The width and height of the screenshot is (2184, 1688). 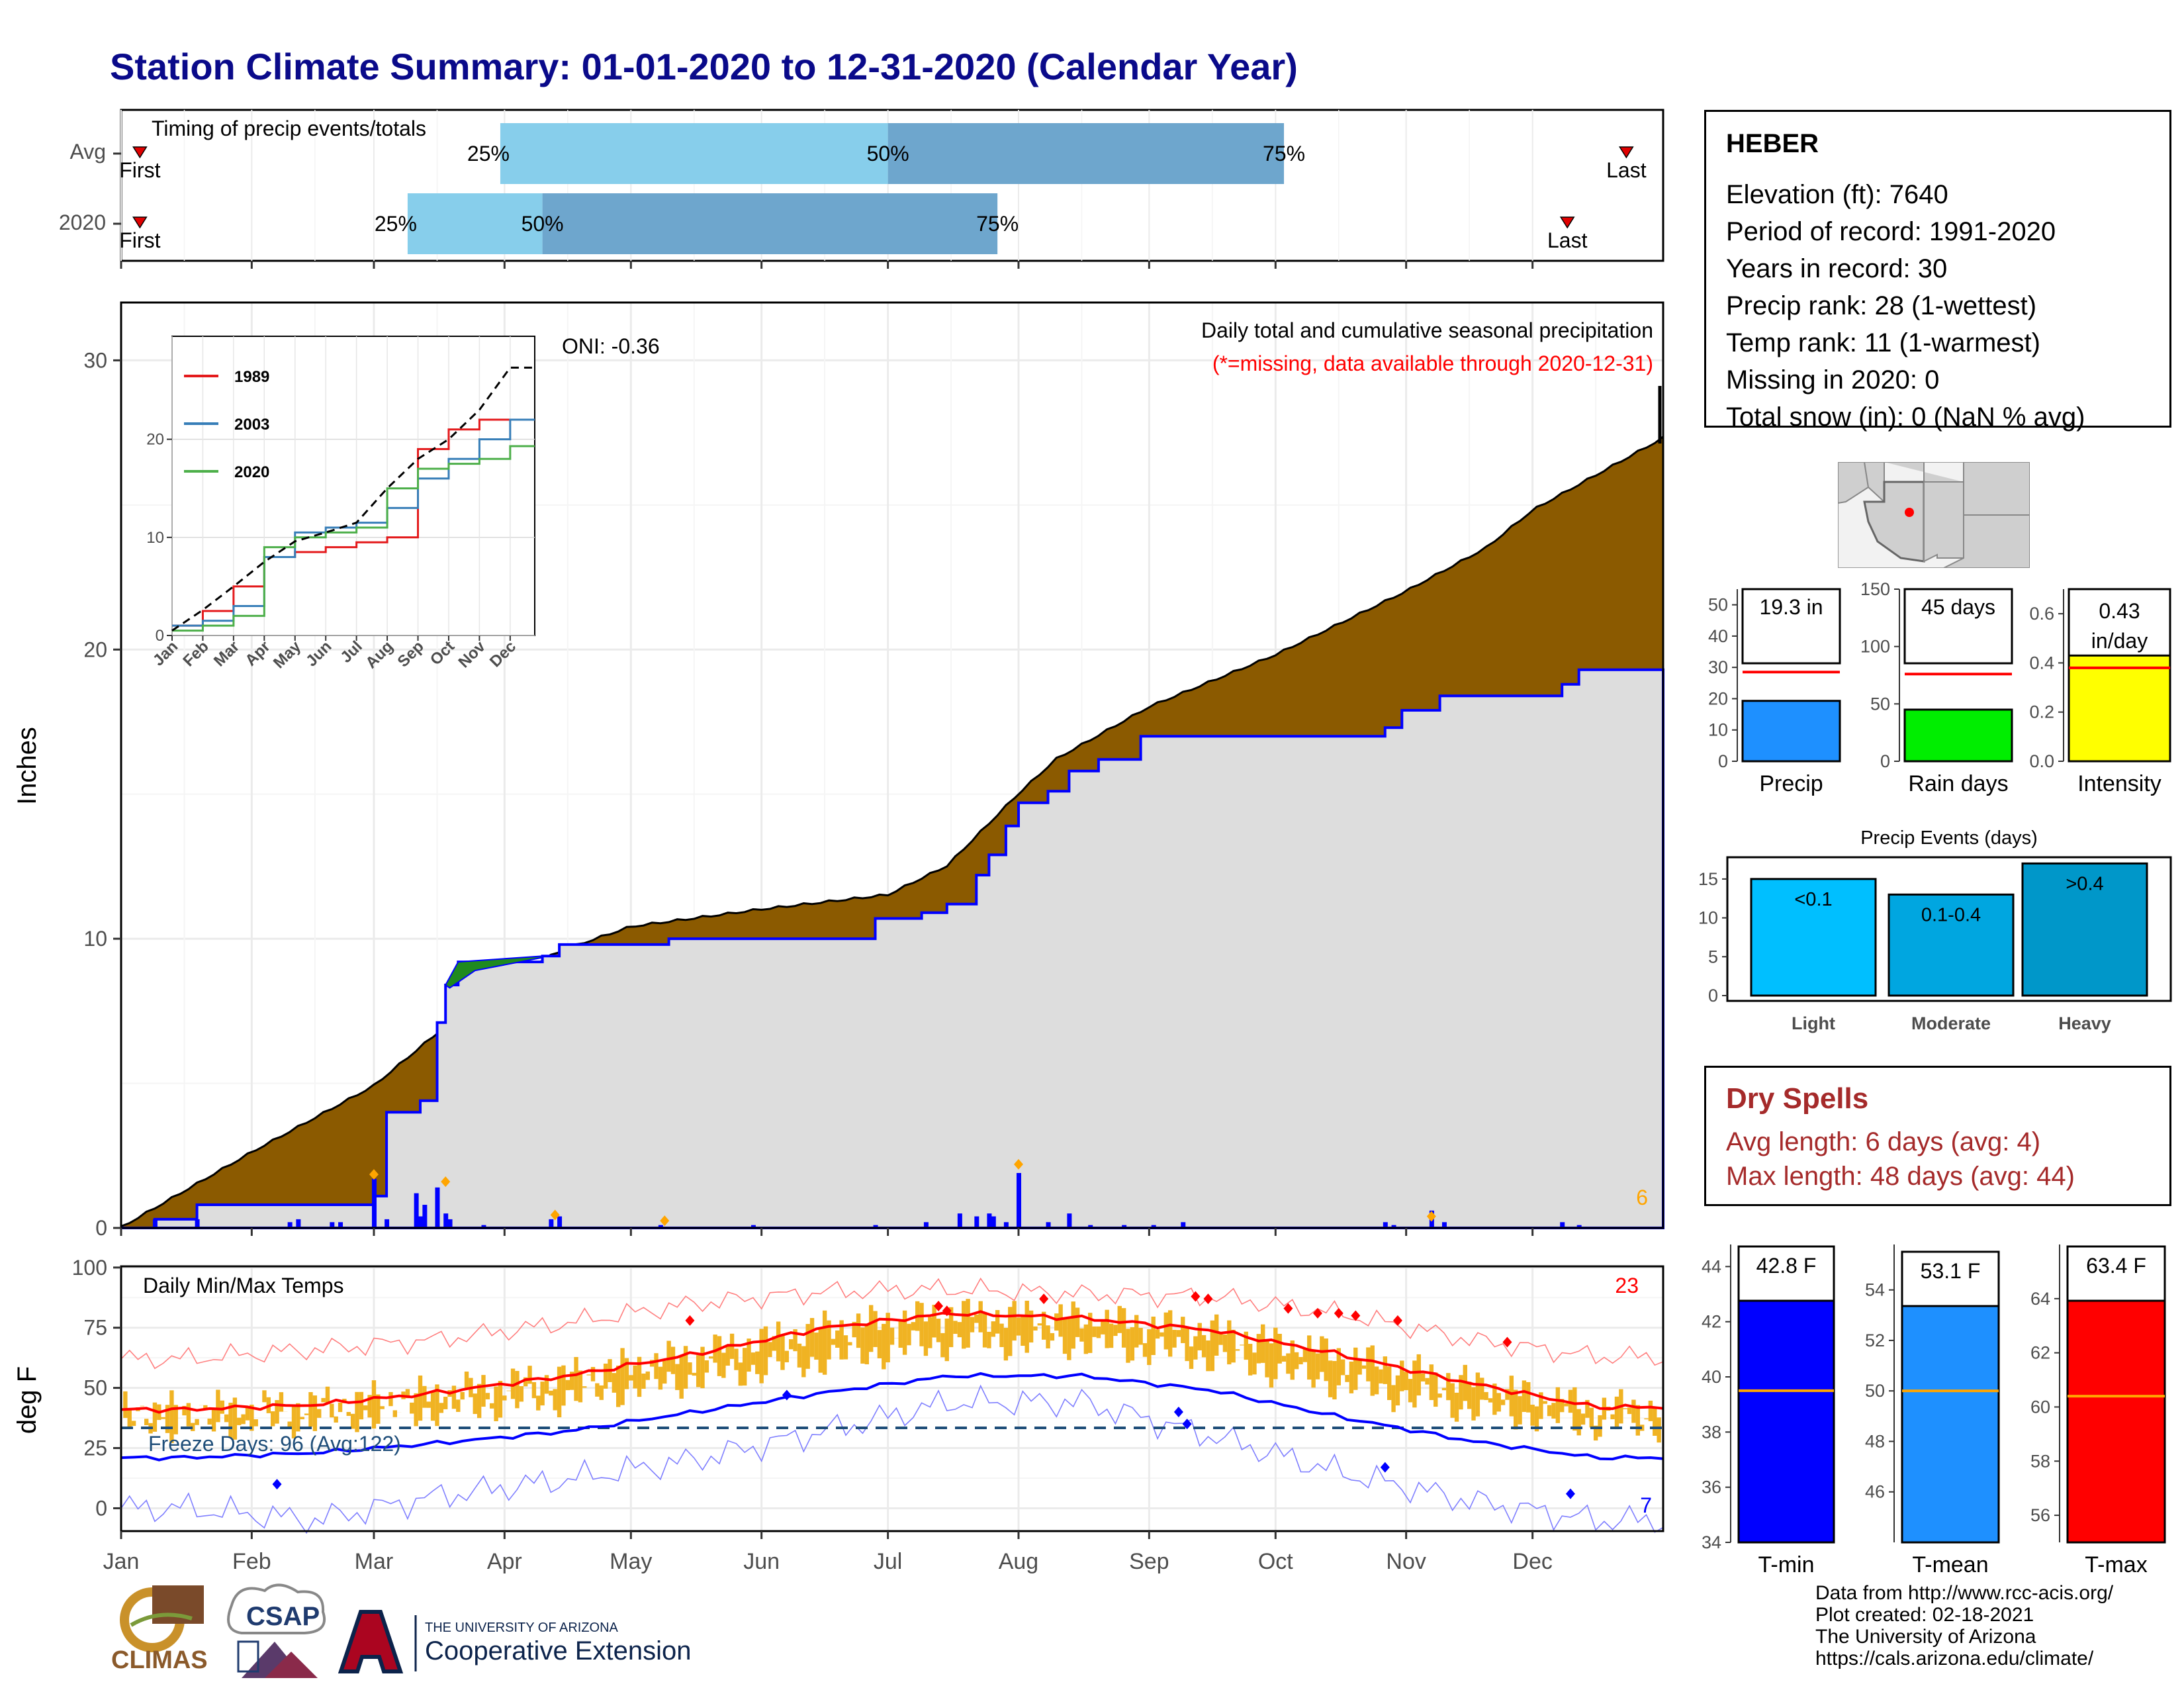 I want to click on temp-panel-frame, so click(x=892, y=1398).